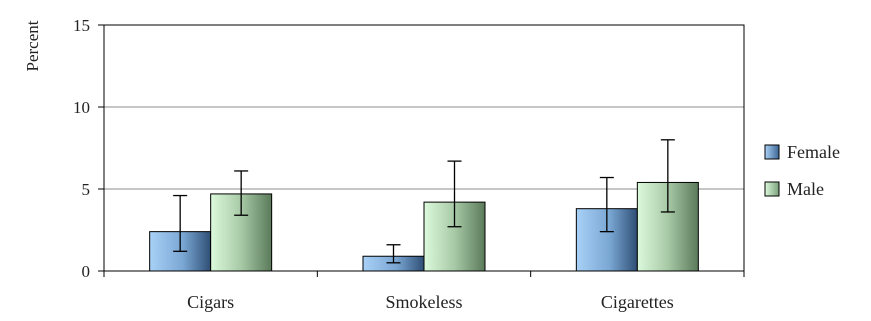 This screenshot has width=871, height=321. What do you see at coordinates (802, 170) in the screenshot?
I see `legend: Female Male` at bounding box center [802, 170].